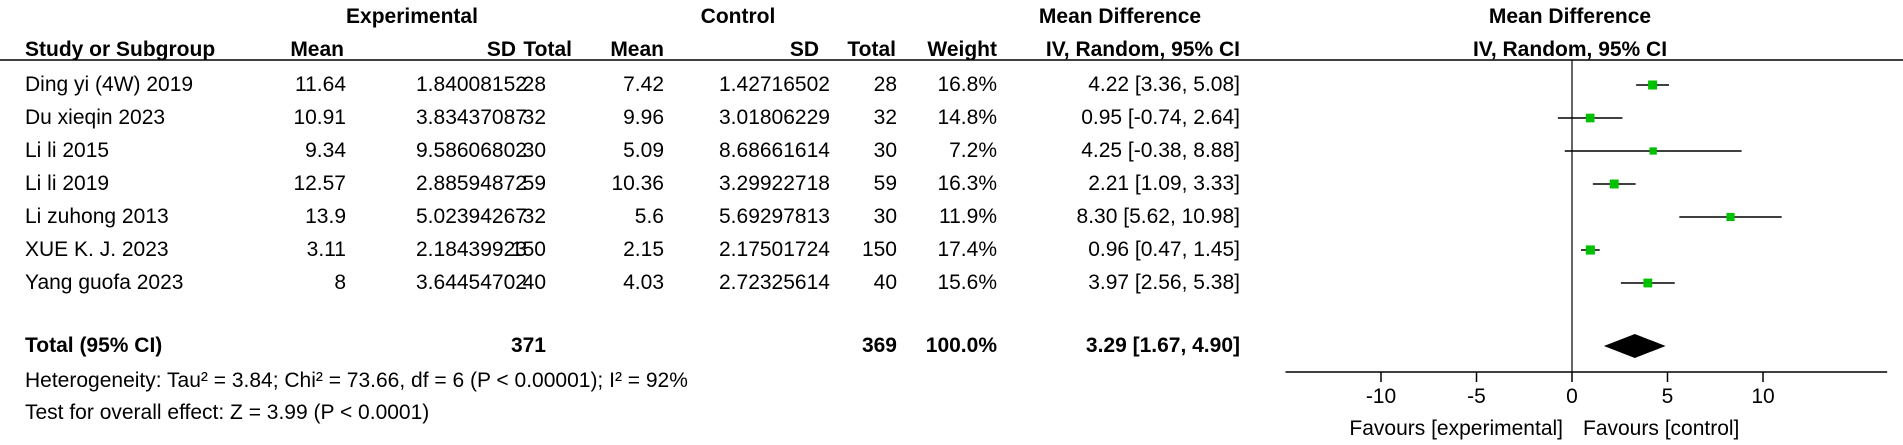 This screenshot has height=445, width=1903. Describe the element at coordinates (1160, 150) in the screenshot. I see `ci-text: 4.25 [-0.38, 8.88]` at that location.